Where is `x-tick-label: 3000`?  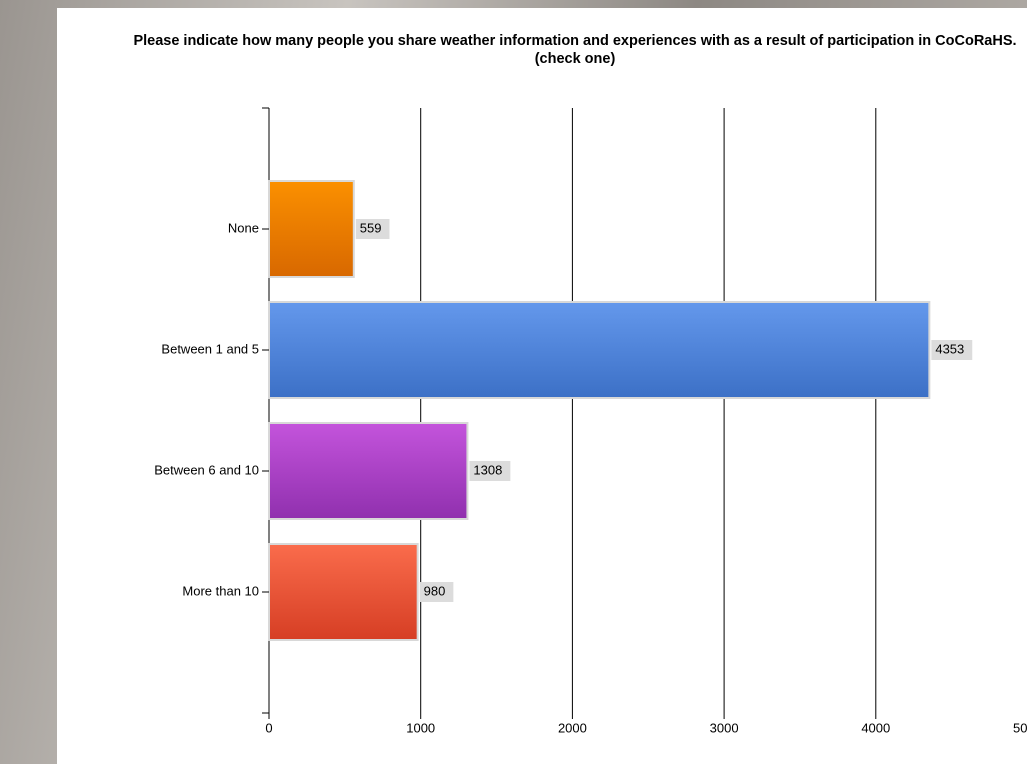
x-tick-label: 3000 is located at coordinates (724, 727).